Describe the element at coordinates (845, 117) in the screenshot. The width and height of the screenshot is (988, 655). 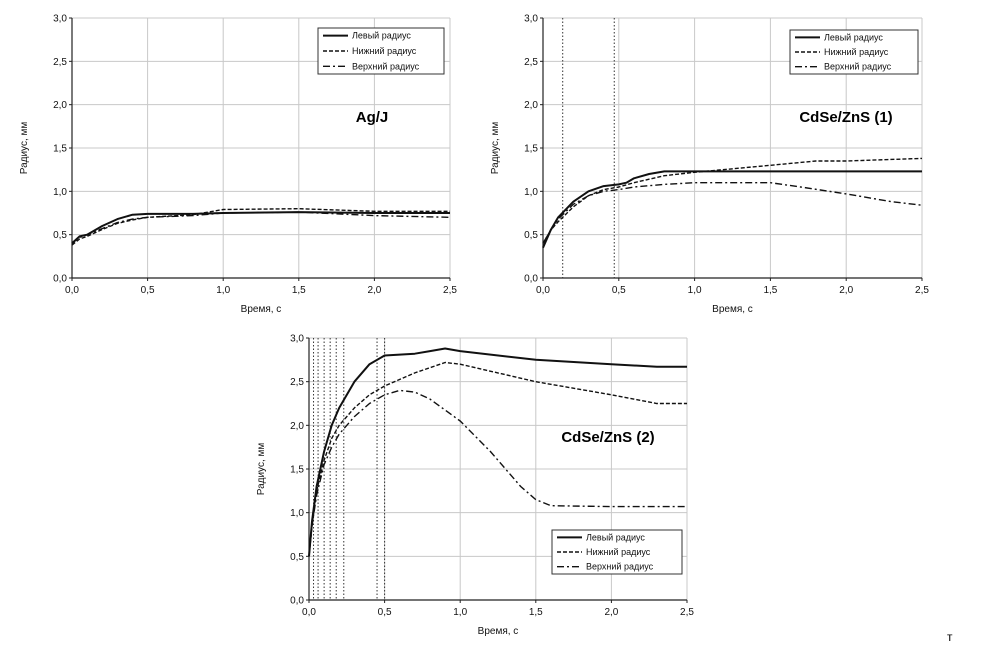
I see `chart-title: CdSe/ZnS (1)` at that location.